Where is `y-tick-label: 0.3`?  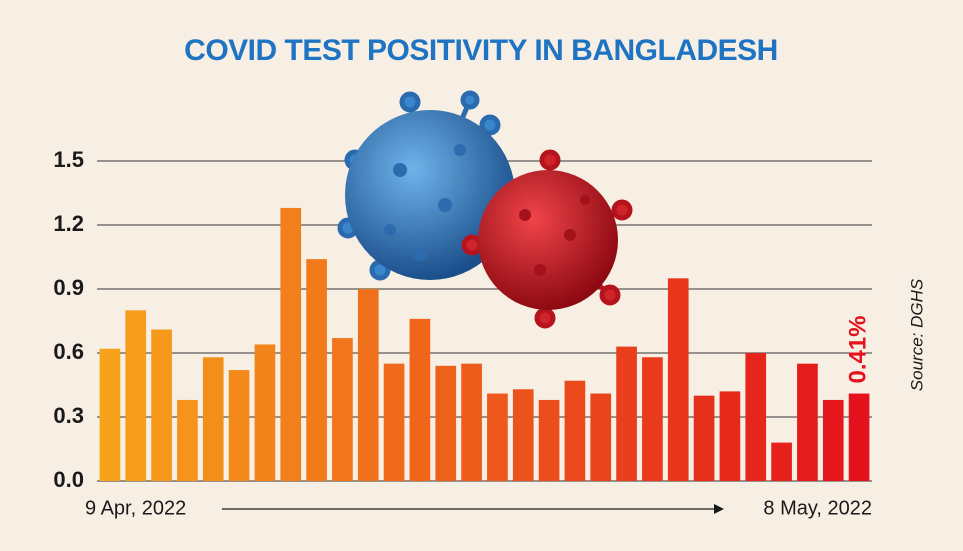
y-tick-label: 0.3 is located at coordinates (68, 415).